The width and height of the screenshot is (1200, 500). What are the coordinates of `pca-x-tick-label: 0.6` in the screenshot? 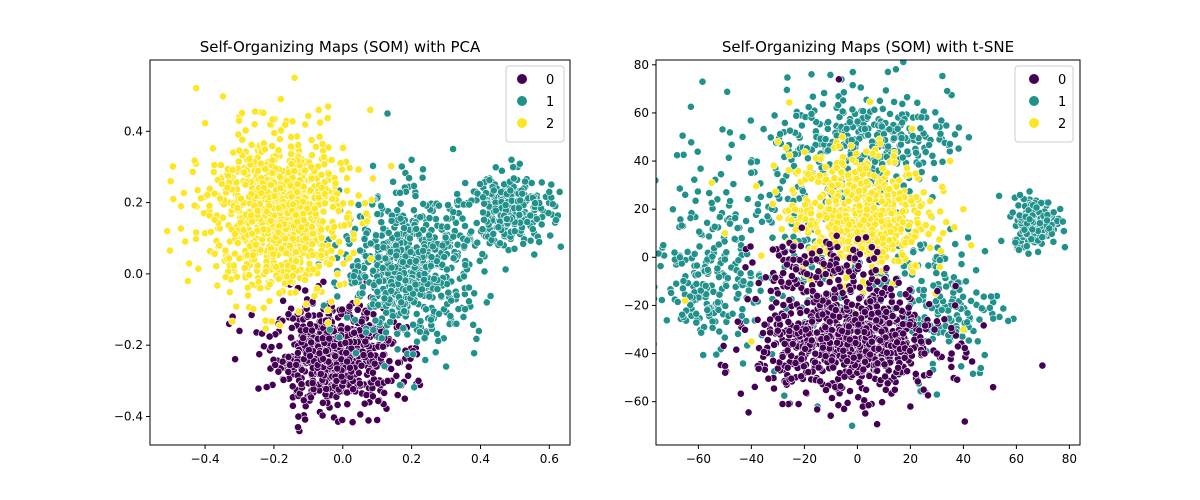 It's located at (549, 459).